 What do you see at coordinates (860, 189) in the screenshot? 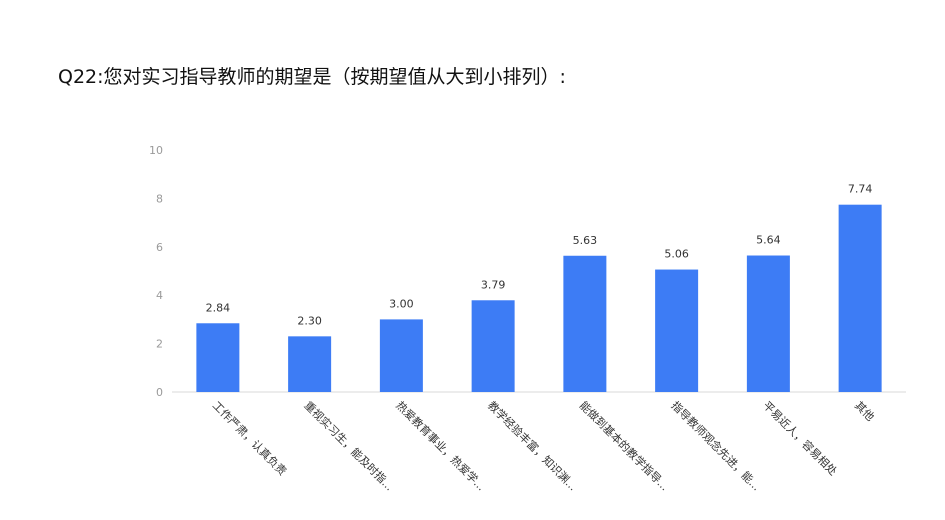
I see `value-label: 7.74` at bounding box center [860, 189].